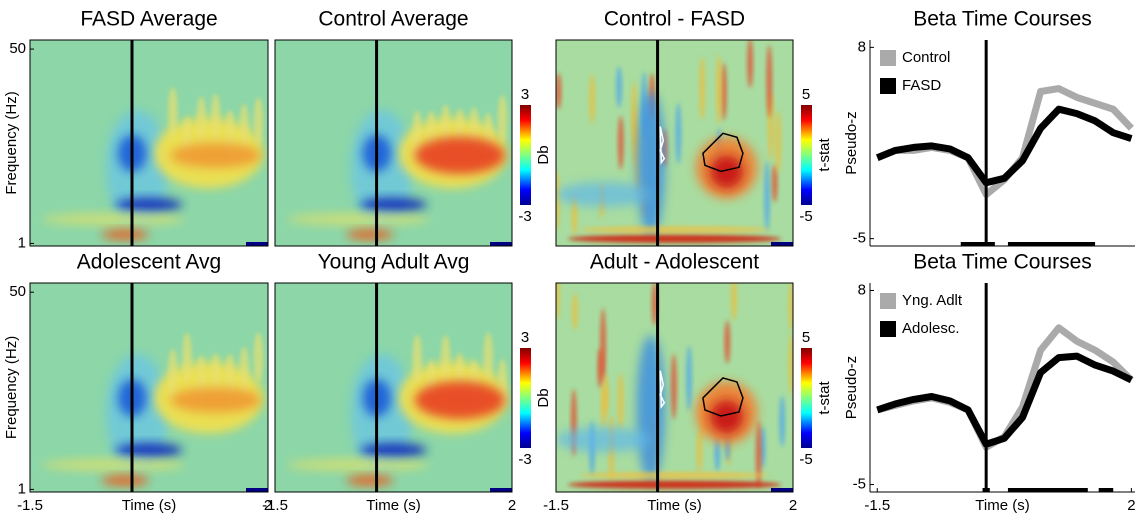 The width and height of the screenshot is (1139, 518). I want to click on panel-title: Adult - Adolescent, so click(674, 262).